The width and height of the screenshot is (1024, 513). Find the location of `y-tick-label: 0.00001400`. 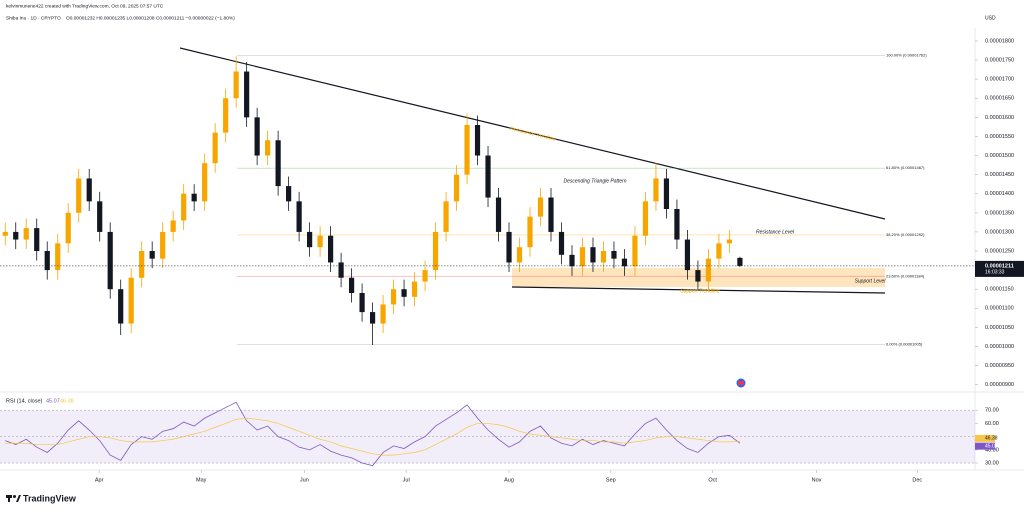

y-tick-label: 0.00001400 is located at coordinates (999, 194).